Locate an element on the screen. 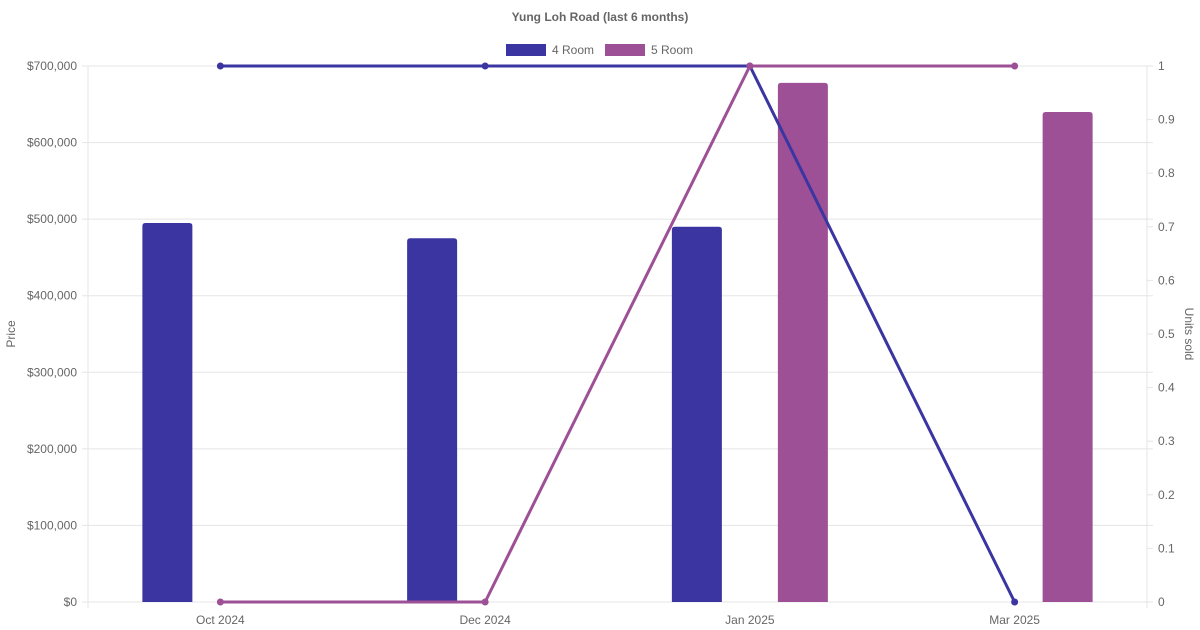 Image resolution: width=1200 pixels, height=630 pixels. y-right-tick-label: 0.2 is located at coordinates (1166, 495).